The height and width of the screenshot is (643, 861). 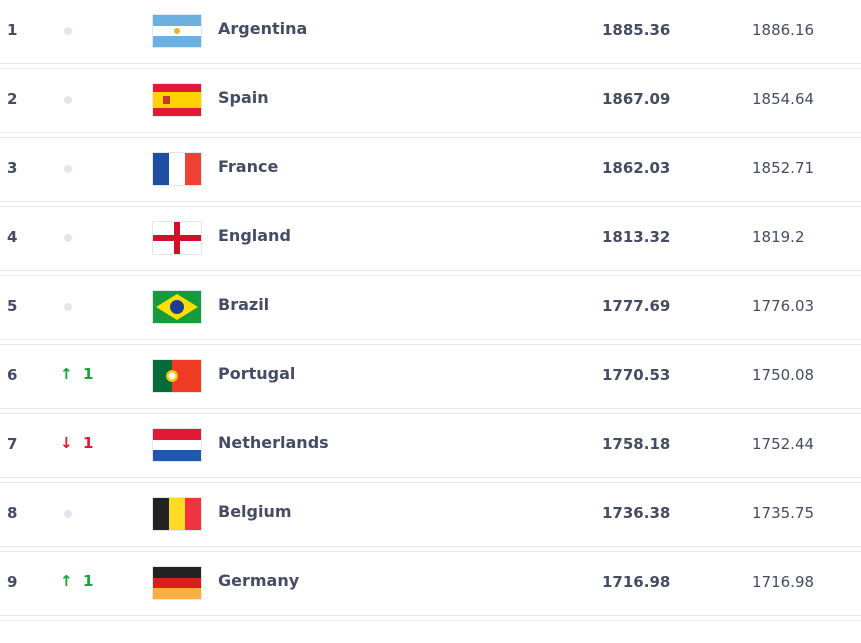 What do you see at coordinates (430, 446) in the screenshot?
I see `table-row: 7 ↓ 1 Netherlands 1758.18 1752.44` at bounding box center [430, 446].